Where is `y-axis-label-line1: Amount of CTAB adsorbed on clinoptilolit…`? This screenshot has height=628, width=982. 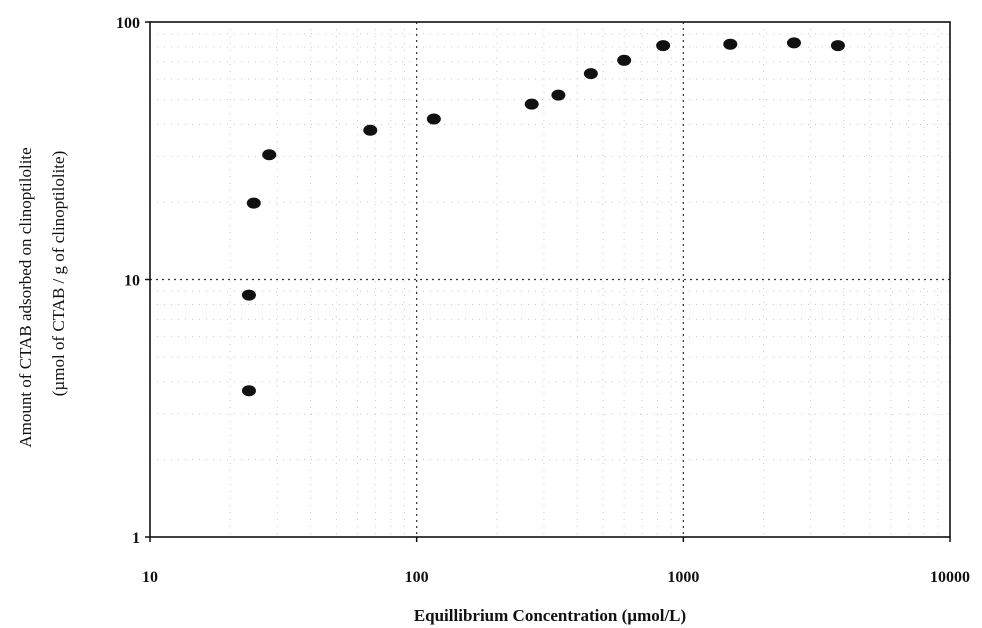
y-axis-label-line1: Amount of CTAB adsorbed on clinoptilolit… is located at coordinates (25, 297).